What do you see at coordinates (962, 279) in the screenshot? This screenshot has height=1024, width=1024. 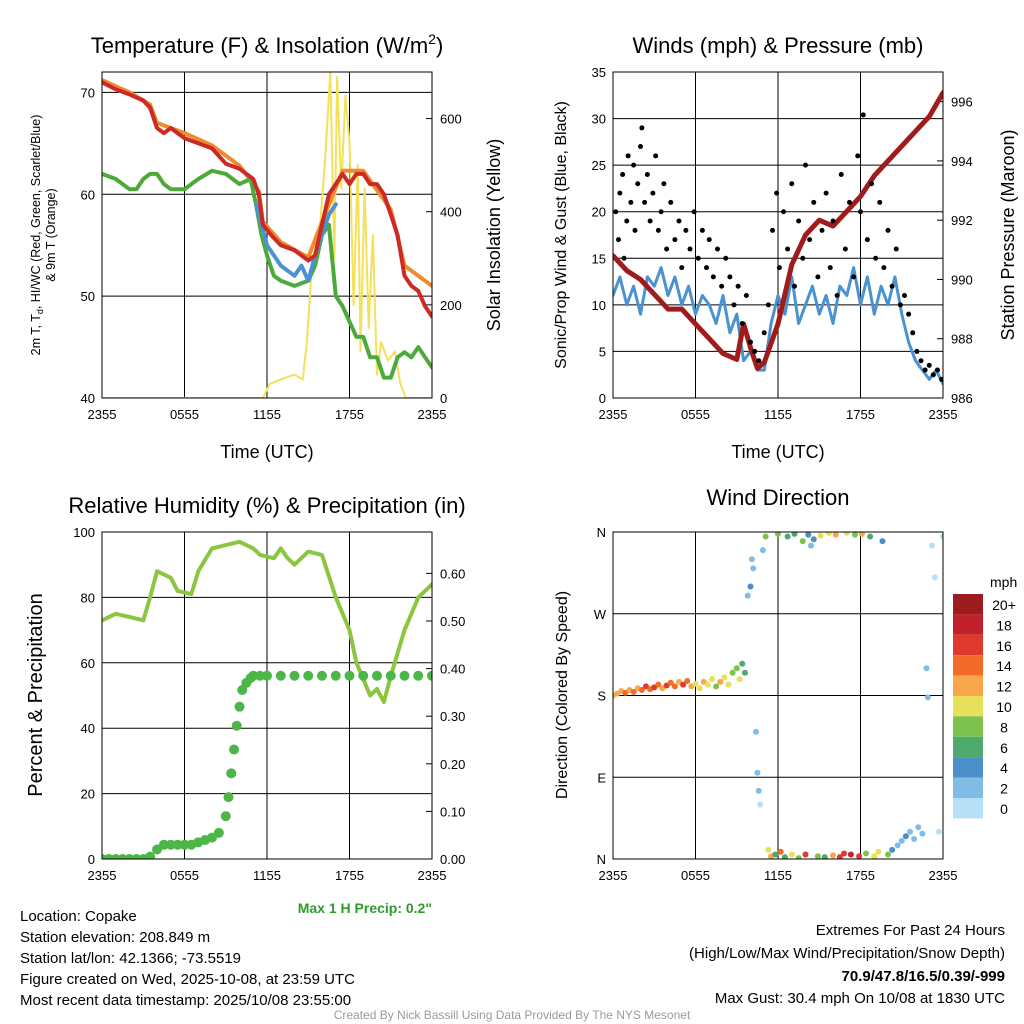 I see `winds-y2-tick-label: 990` at bounding box center [962, 279].